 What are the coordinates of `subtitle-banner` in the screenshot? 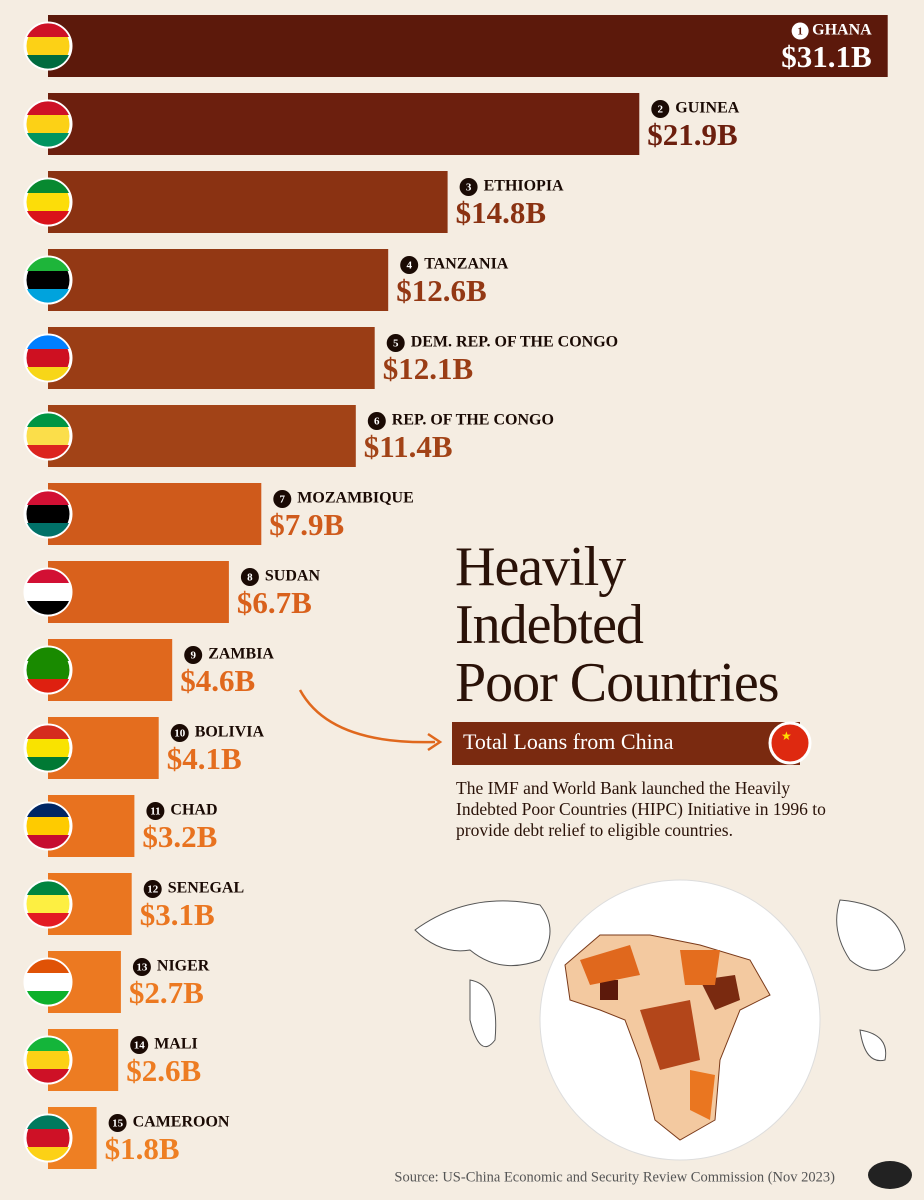 It's located at (626, 743).